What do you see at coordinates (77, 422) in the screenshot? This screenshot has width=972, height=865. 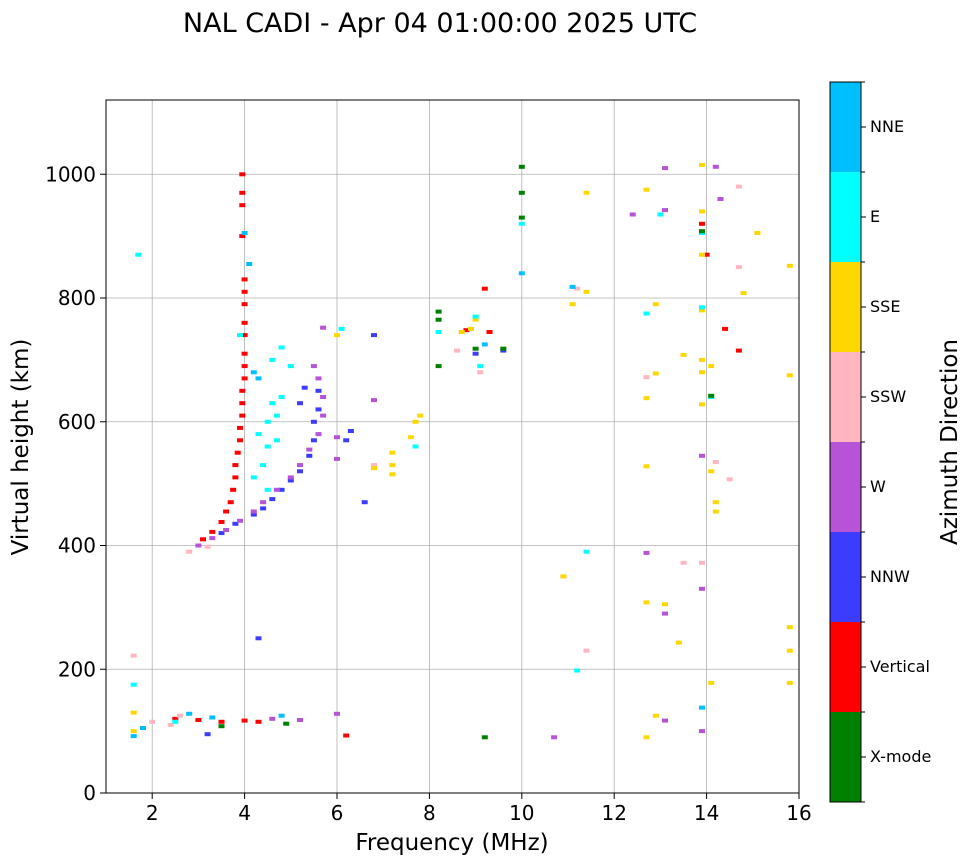 I see `y-tick-label: 600` at bounding box center [77, 422].